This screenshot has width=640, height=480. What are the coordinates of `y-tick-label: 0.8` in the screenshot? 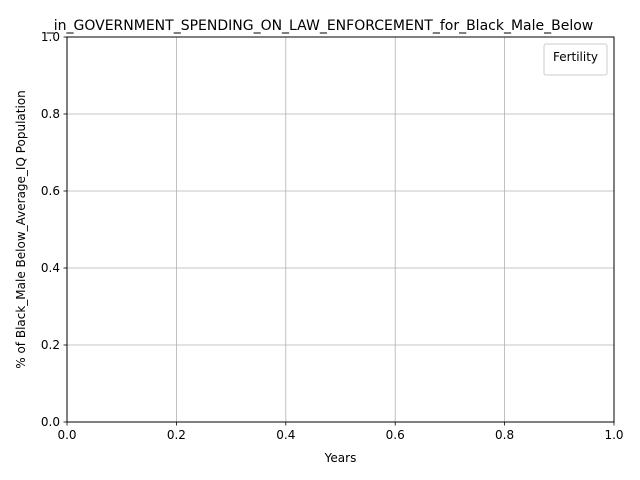 It's located at (50, 114).